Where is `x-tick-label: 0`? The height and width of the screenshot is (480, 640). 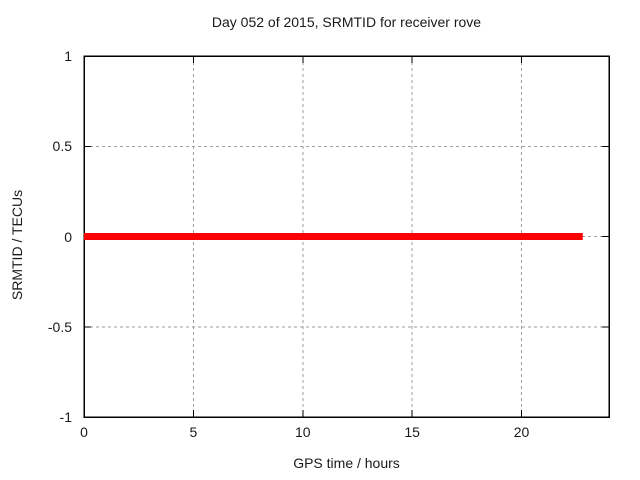
x-tick-label: 0 is located at coordinates (84, 432).